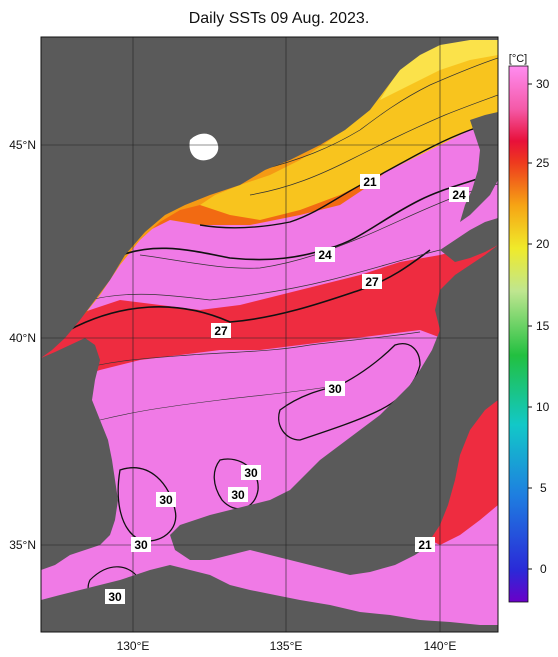  I want to click on land-southwest-japan, so click(269, 598).